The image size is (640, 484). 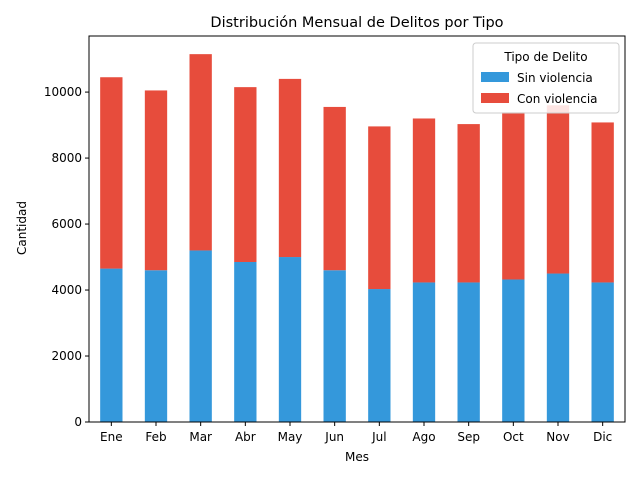 What do you see at coordinates (378, 437) in the screenshot?
I see `x-tick-label: Jul` at bounding box center [378, 437].